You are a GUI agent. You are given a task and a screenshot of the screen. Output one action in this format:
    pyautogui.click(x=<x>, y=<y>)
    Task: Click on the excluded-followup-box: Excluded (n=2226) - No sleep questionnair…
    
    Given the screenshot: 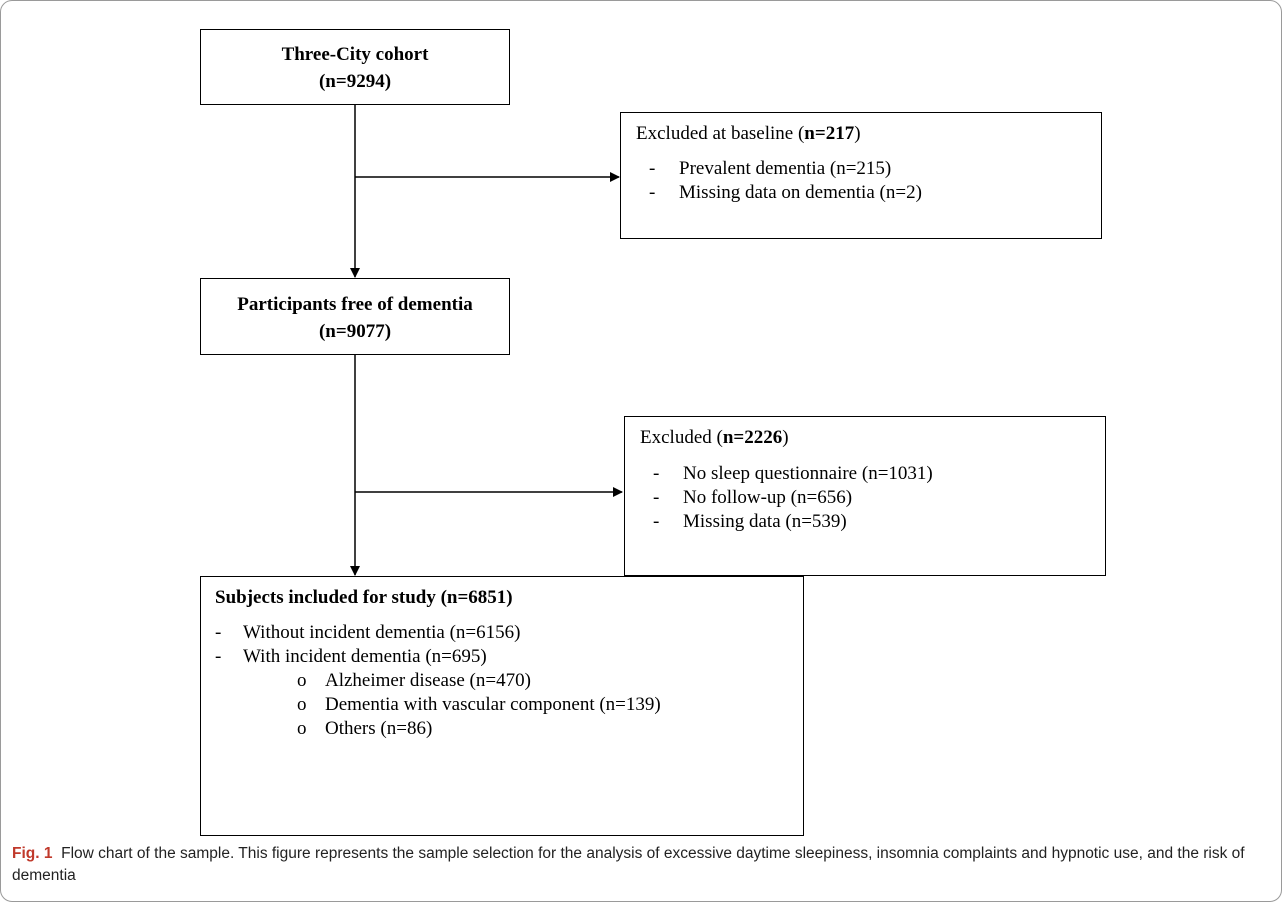 What is the action you would take?
    pyautogui.click(x=865, y=496)
    